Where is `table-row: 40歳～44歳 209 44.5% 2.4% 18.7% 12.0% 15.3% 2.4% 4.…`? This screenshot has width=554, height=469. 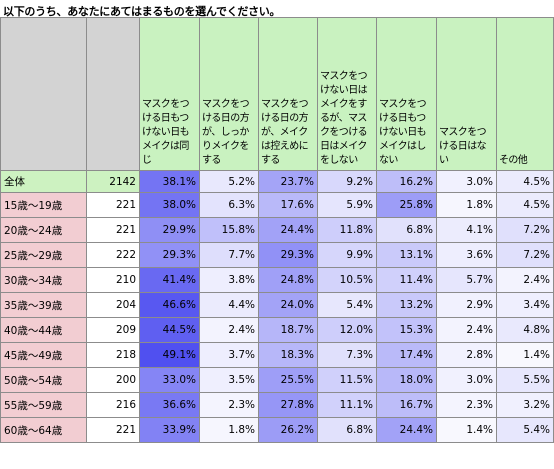
table-row: 40歳～44歳 209 44.5% 2.4% 18.7% 12.0% 15.3% 2.4% 4.… is located at coordinates (277, 330).